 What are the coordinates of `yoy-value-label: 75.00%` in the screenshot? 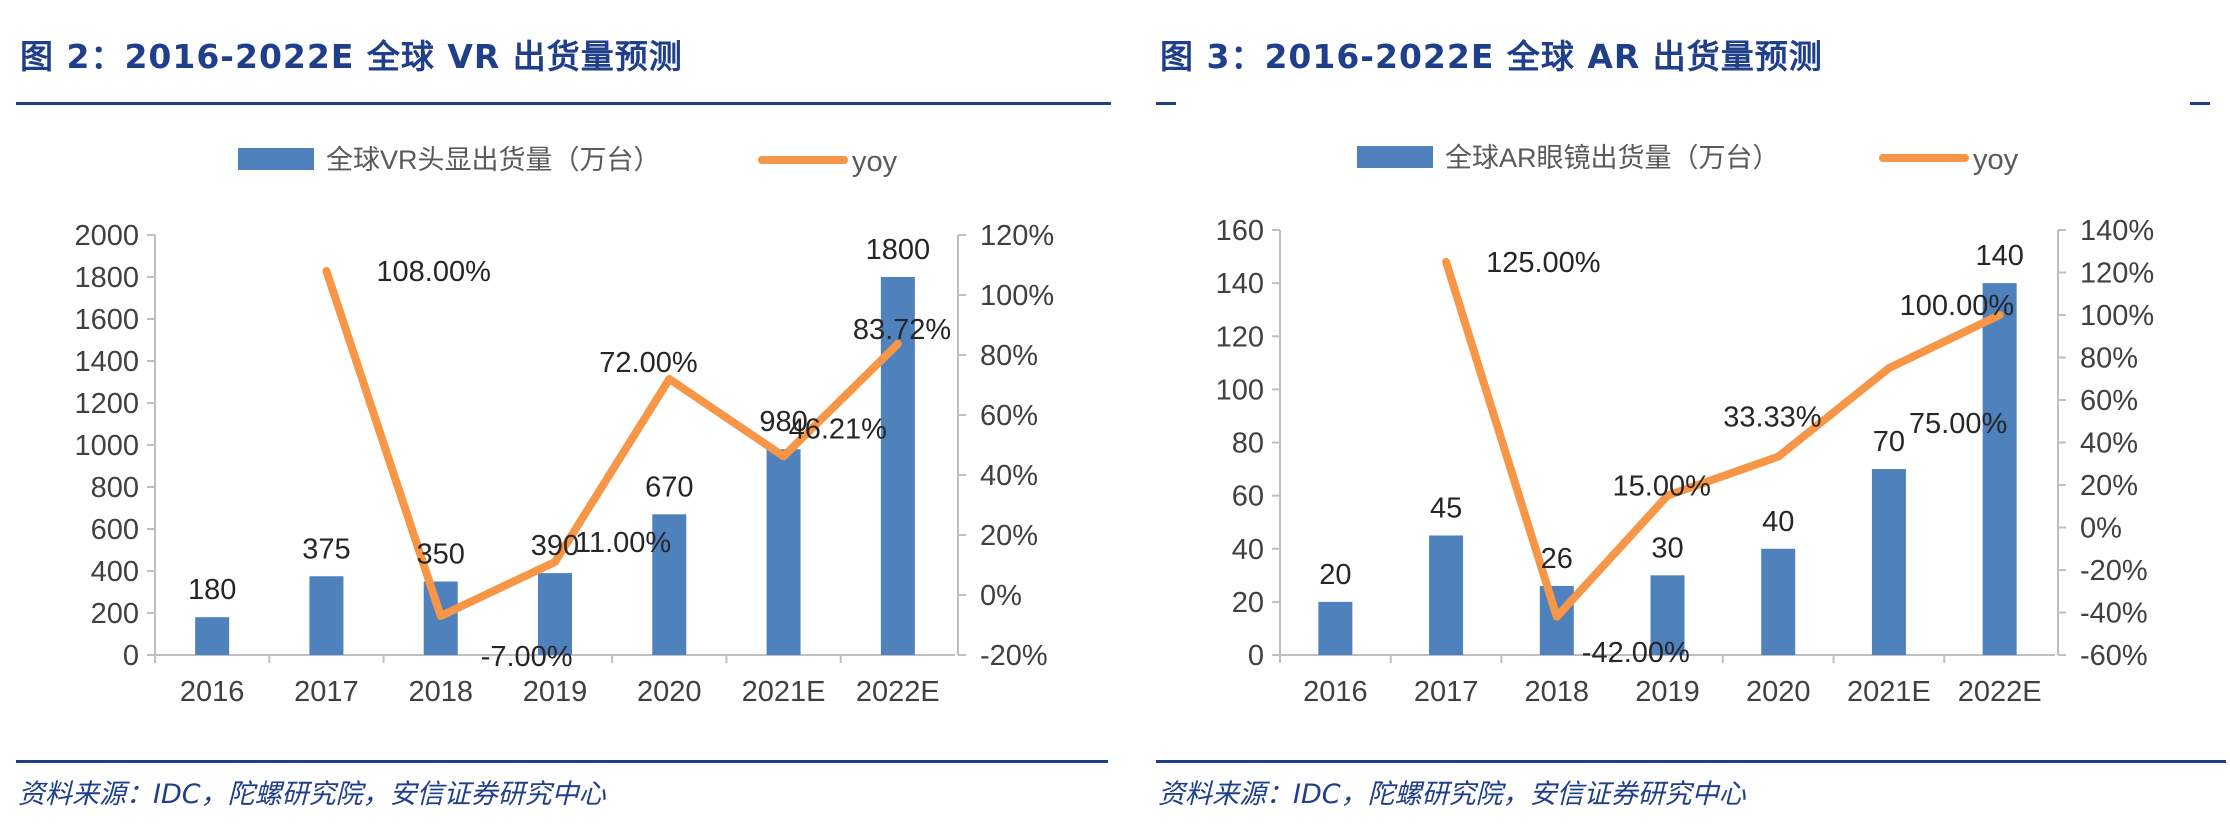 It's located at (1958, 424).